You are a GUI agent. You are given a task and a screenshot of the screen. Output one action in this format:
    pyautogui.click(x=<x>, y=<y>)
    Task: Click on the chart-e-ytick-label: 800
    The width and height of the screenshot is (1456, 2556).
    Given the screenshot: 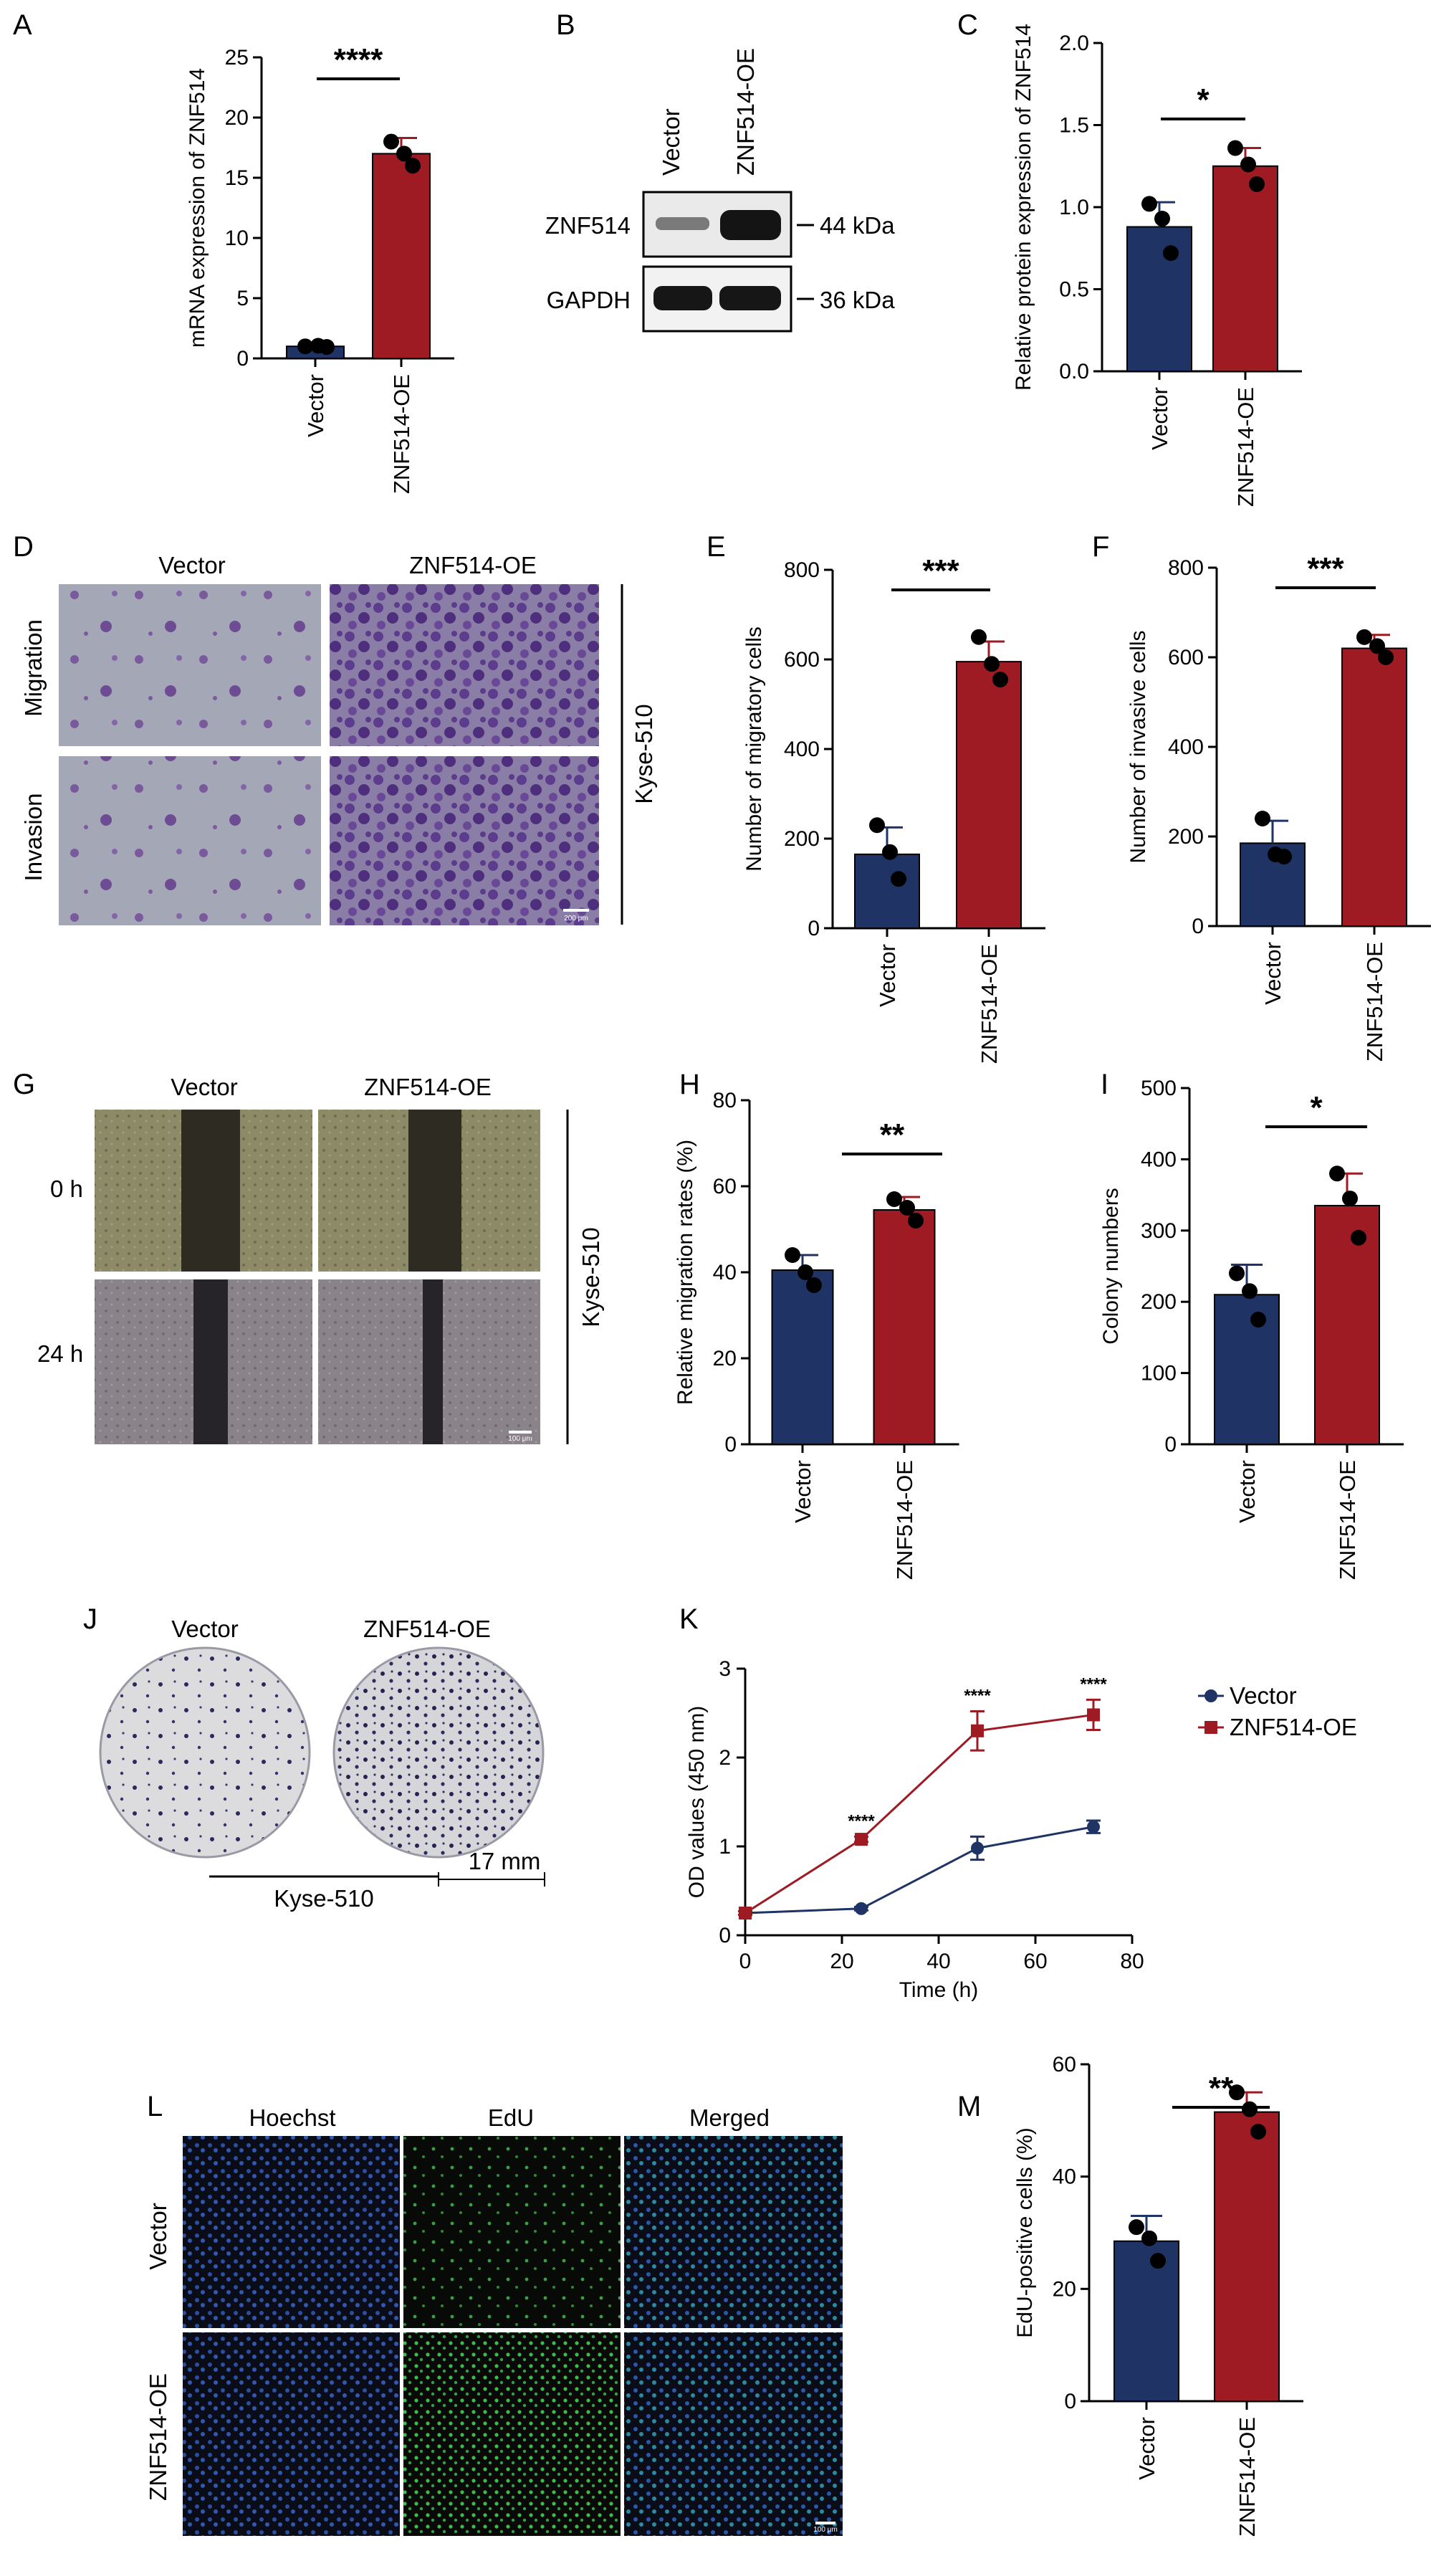 What is the action you would take?
    pyautogui.click(x=802, y=570)
    